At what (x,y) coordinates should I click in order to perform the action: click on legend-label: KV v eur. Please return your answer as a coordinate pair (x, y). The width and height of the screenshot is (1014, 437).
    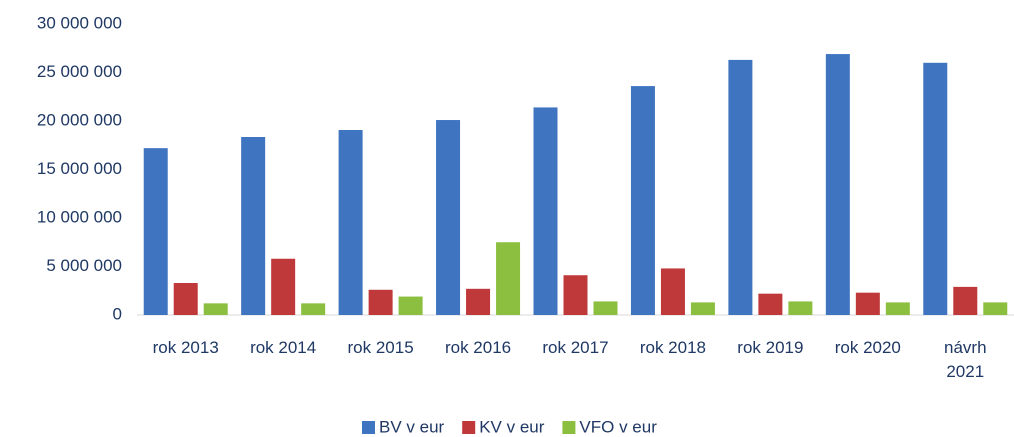
    Looking at the image, I should click on (512, 426).